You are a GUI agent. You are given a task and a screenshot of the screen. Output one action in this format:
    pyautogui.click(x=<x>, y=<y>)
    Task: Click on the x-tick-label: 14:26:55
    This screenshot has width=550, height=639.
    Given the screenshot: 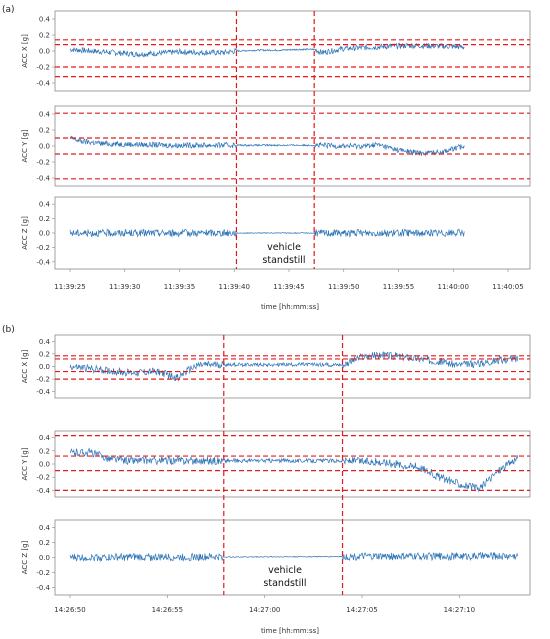 What is the action you would take?
    pyautogui.click(x=167, y=610)
    